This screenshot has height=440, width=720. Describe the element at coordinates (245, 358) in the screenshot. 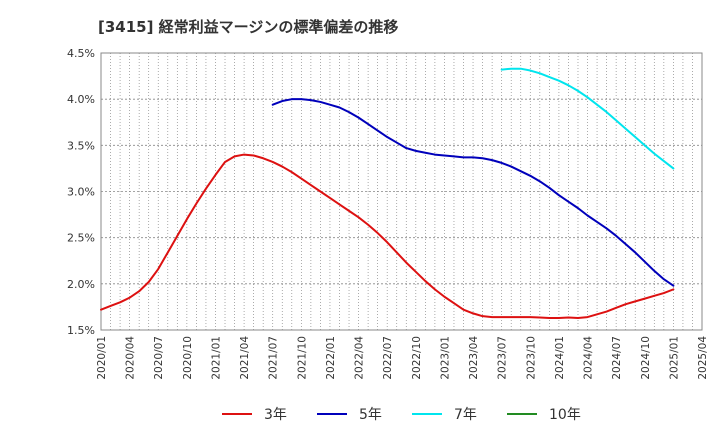

I see `x-tick-label: 2021/04` at that location.